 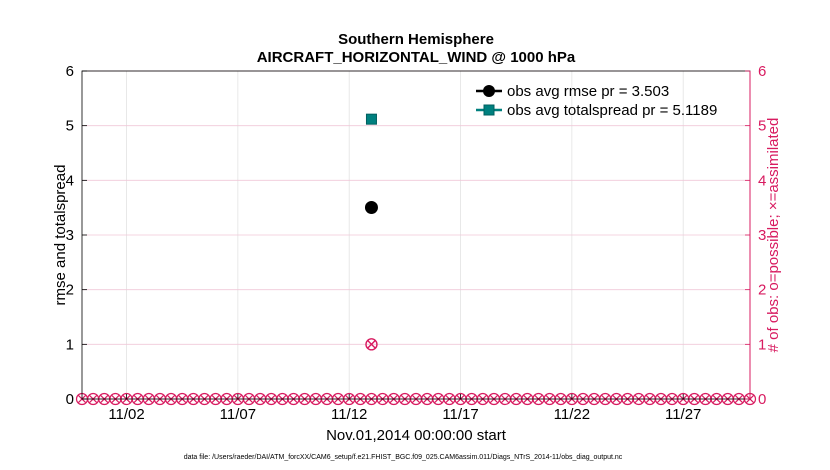 What do you see at coordinates (70, 71) in the screenshot?
I see `left-tick-label: 6` at bounding box center [70, 71].